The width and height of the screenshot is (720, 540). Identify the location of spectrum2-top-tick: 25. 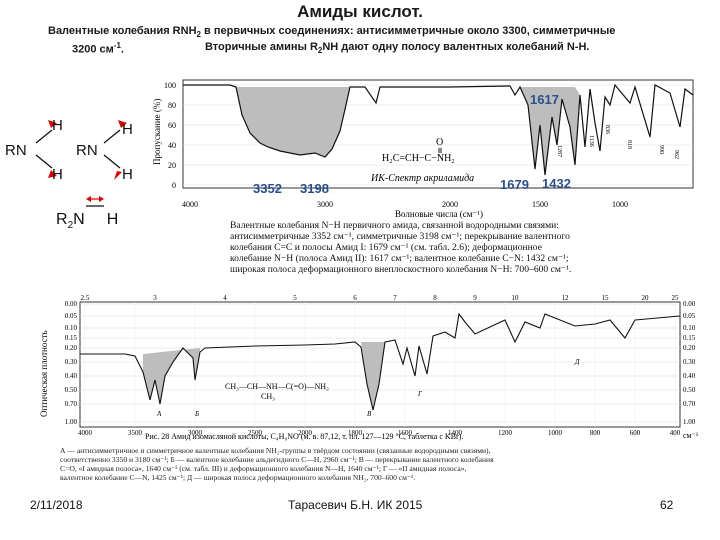
(676, 298).